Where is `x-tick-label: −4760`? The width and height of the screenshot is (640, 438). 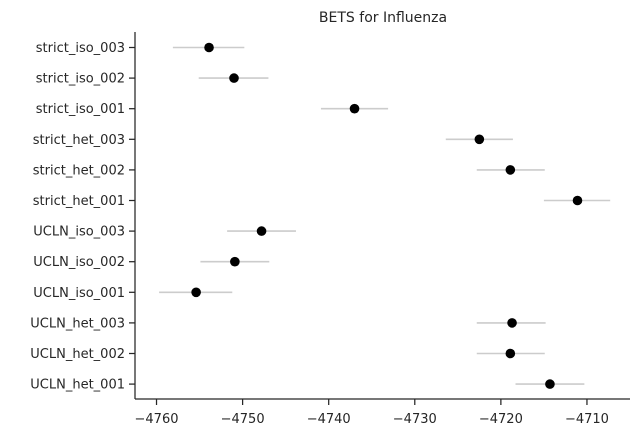 x-tick-label: −4760 is located at coordinates (157, 419).